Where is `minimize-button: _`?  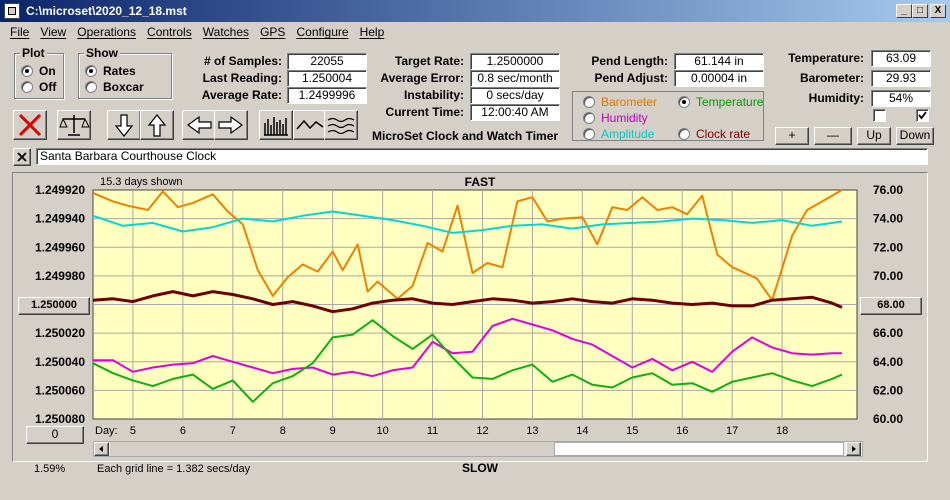 minimize-button: _ is located at coordinates (904, 11).